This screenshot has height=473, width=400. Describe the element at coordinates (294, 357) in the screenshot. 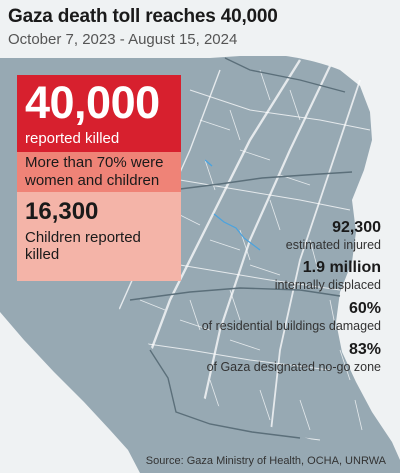

I see `stat-no-go: 83% of Gaza designated no-go zone` at that location.